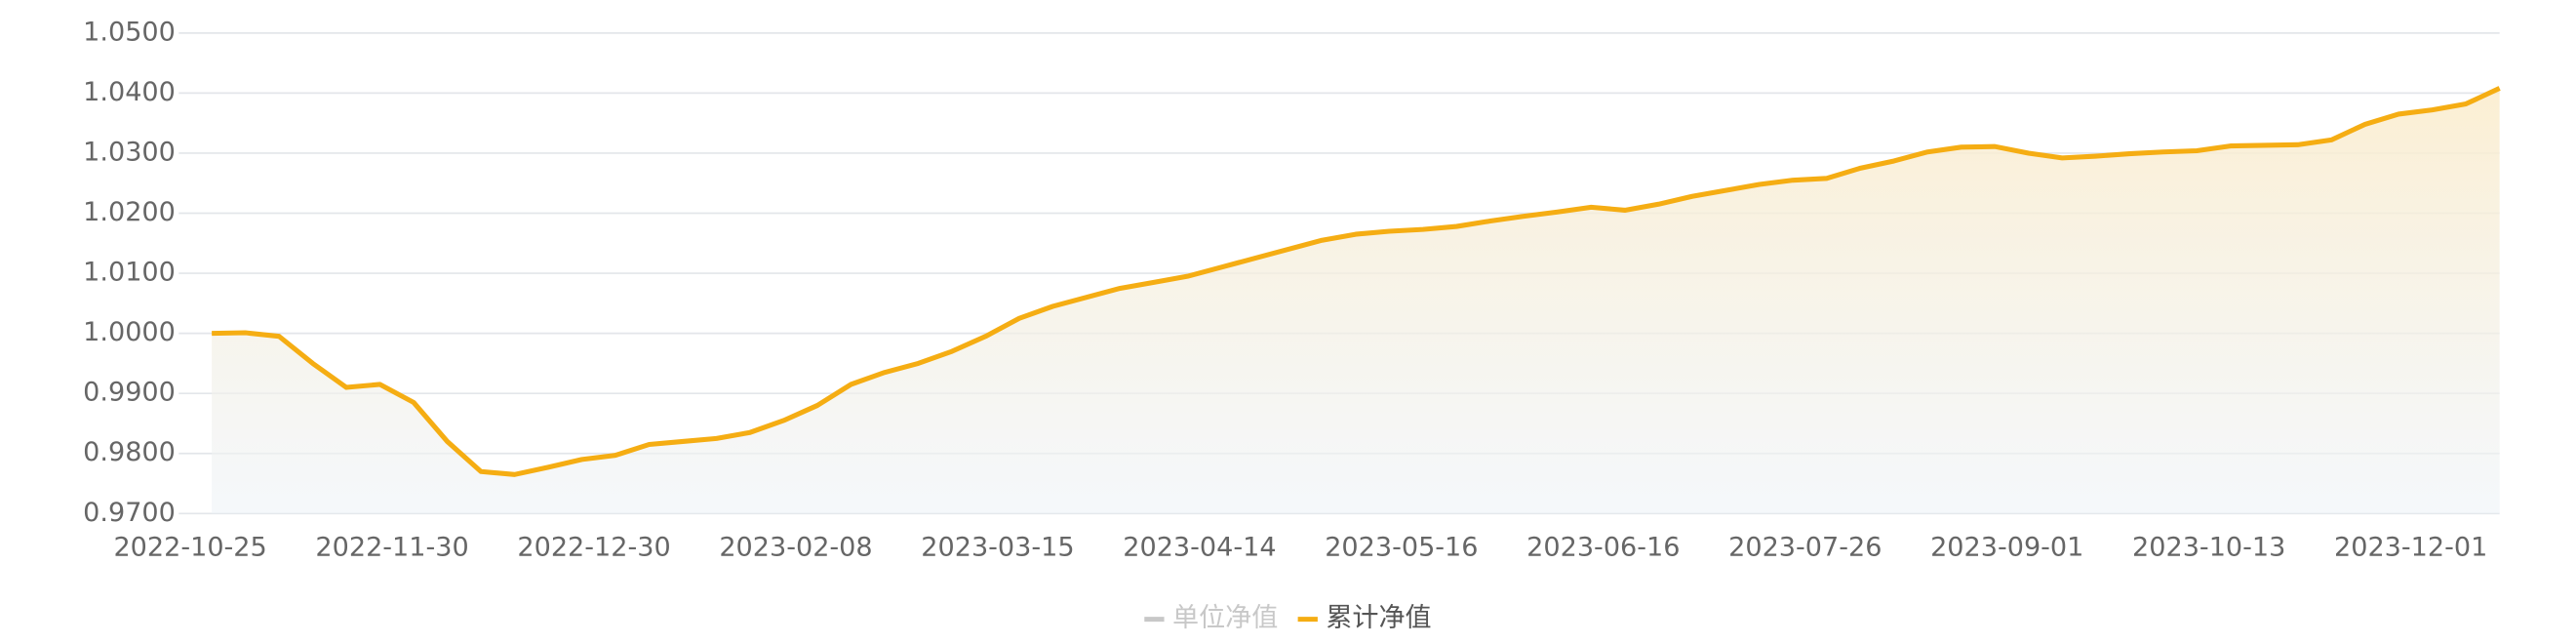 This screenshot has width=2576, height=644. What do you see at coordinates (129, 32) in the screenshot?
I see `y-tick-label: 1.0500` at bounding box center [129, 32].